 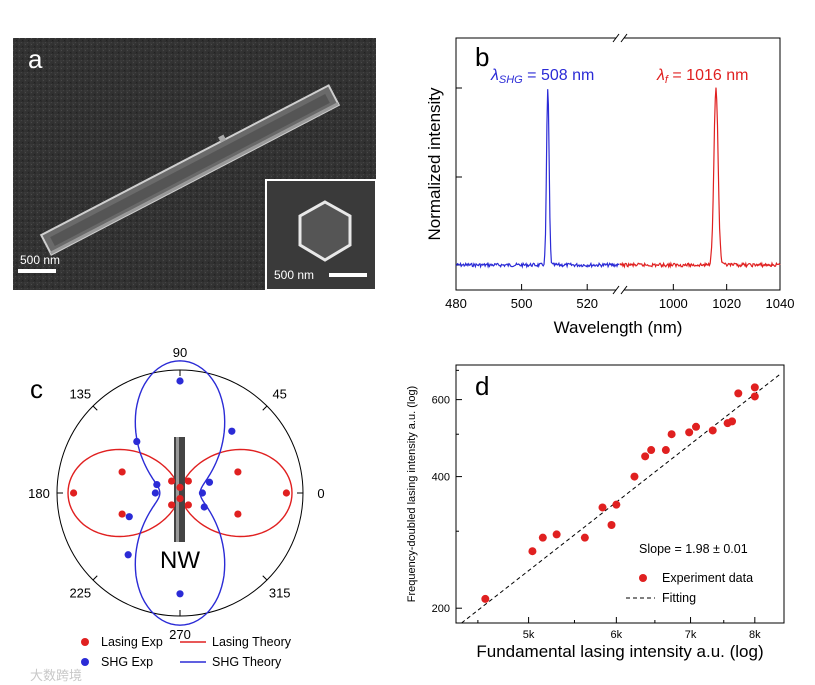 I want to click on legend-lasing-theory: Lasing Theory, so click(x=252, y=642).